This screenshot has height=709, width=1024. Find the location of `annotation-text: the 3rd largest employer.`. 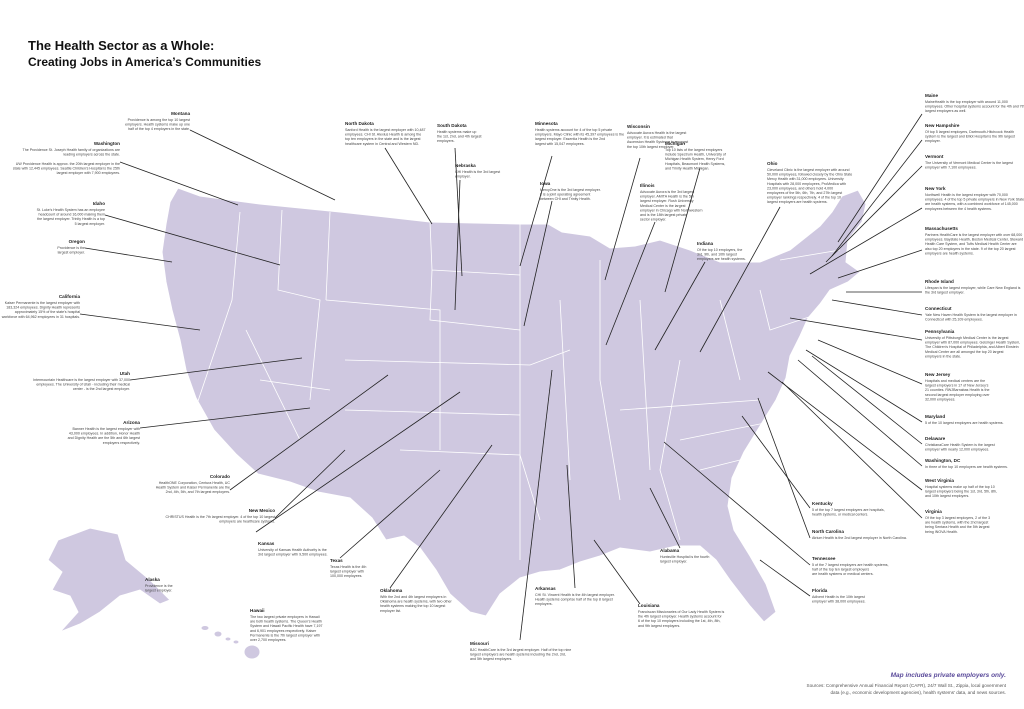

annotation-text: the 3rd largest employer. is located at coordinates (945, 293).